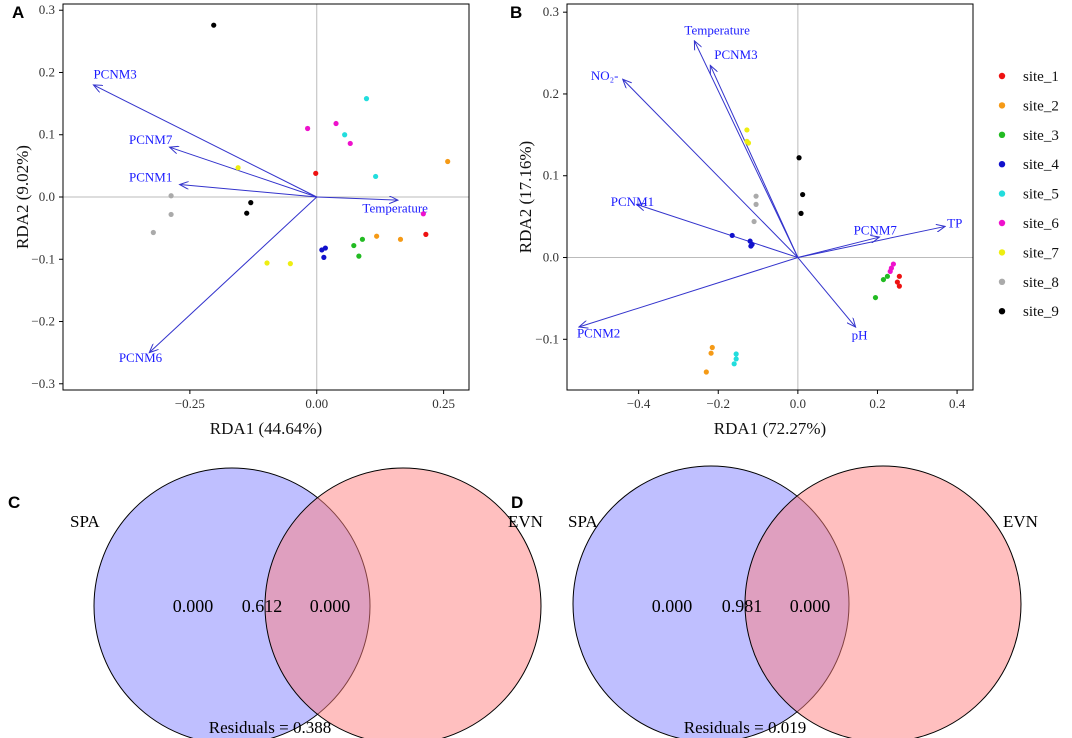 This screenshot has height=738, width=1072. Describe the element at coordinates (838, 248) in the screenshot. I see `panel-b-arrow-pcnm7` at that location.